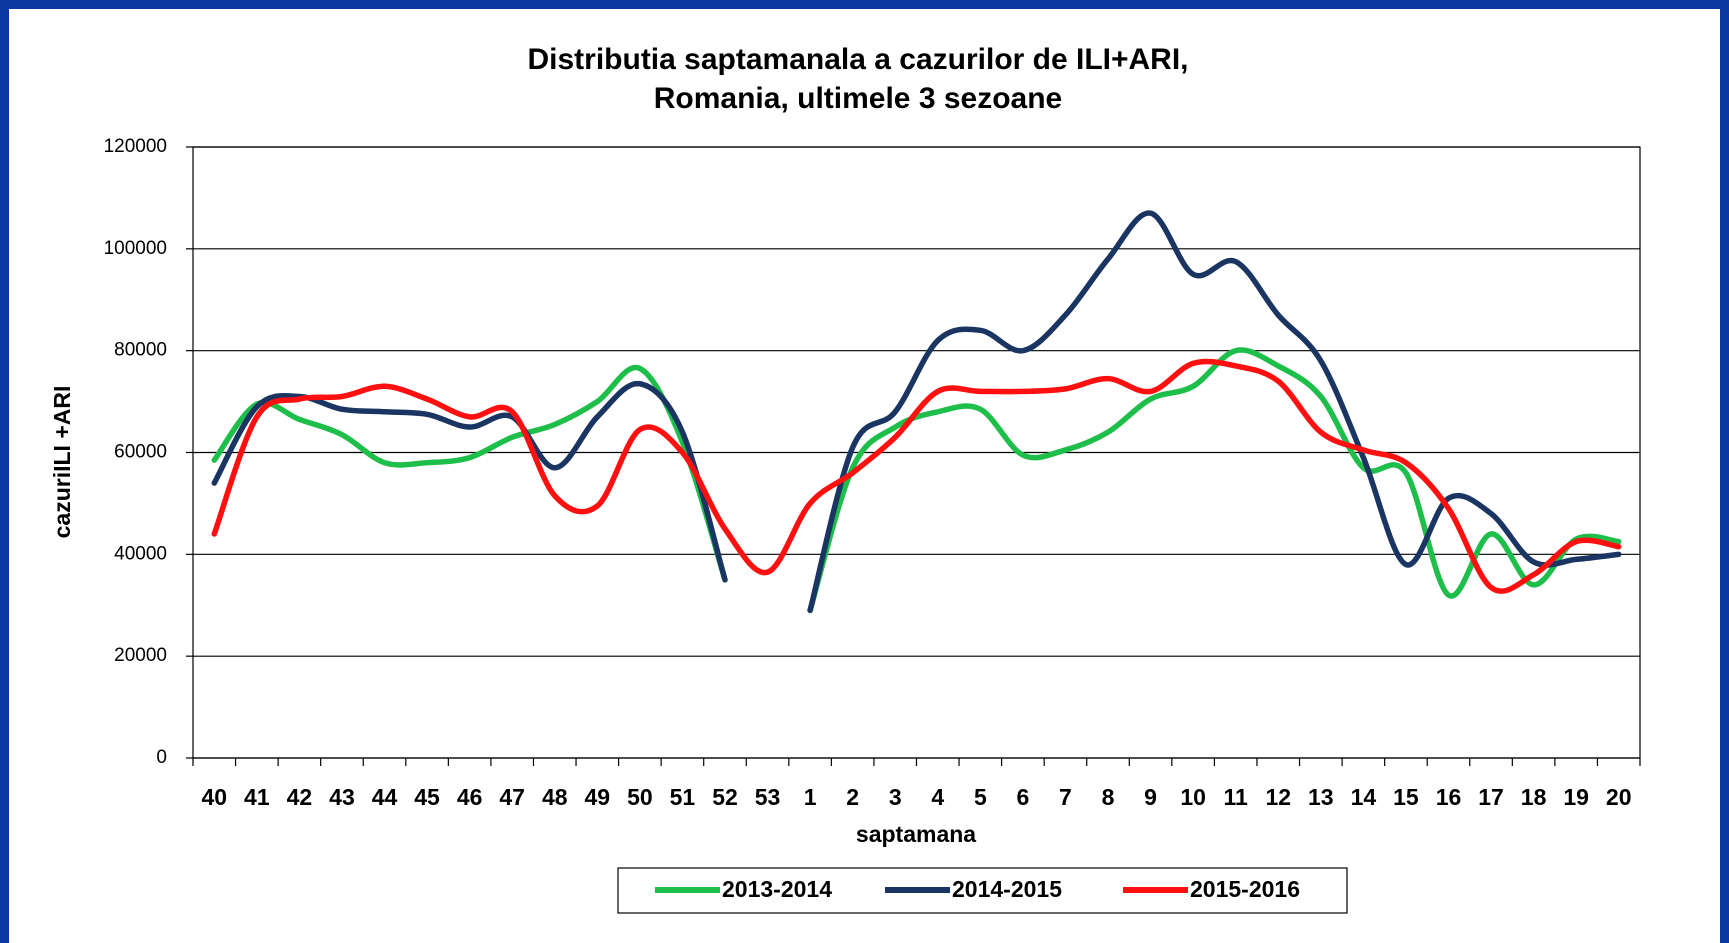  I want to click on legend-label: 2015-2016, so click(1245, 889).